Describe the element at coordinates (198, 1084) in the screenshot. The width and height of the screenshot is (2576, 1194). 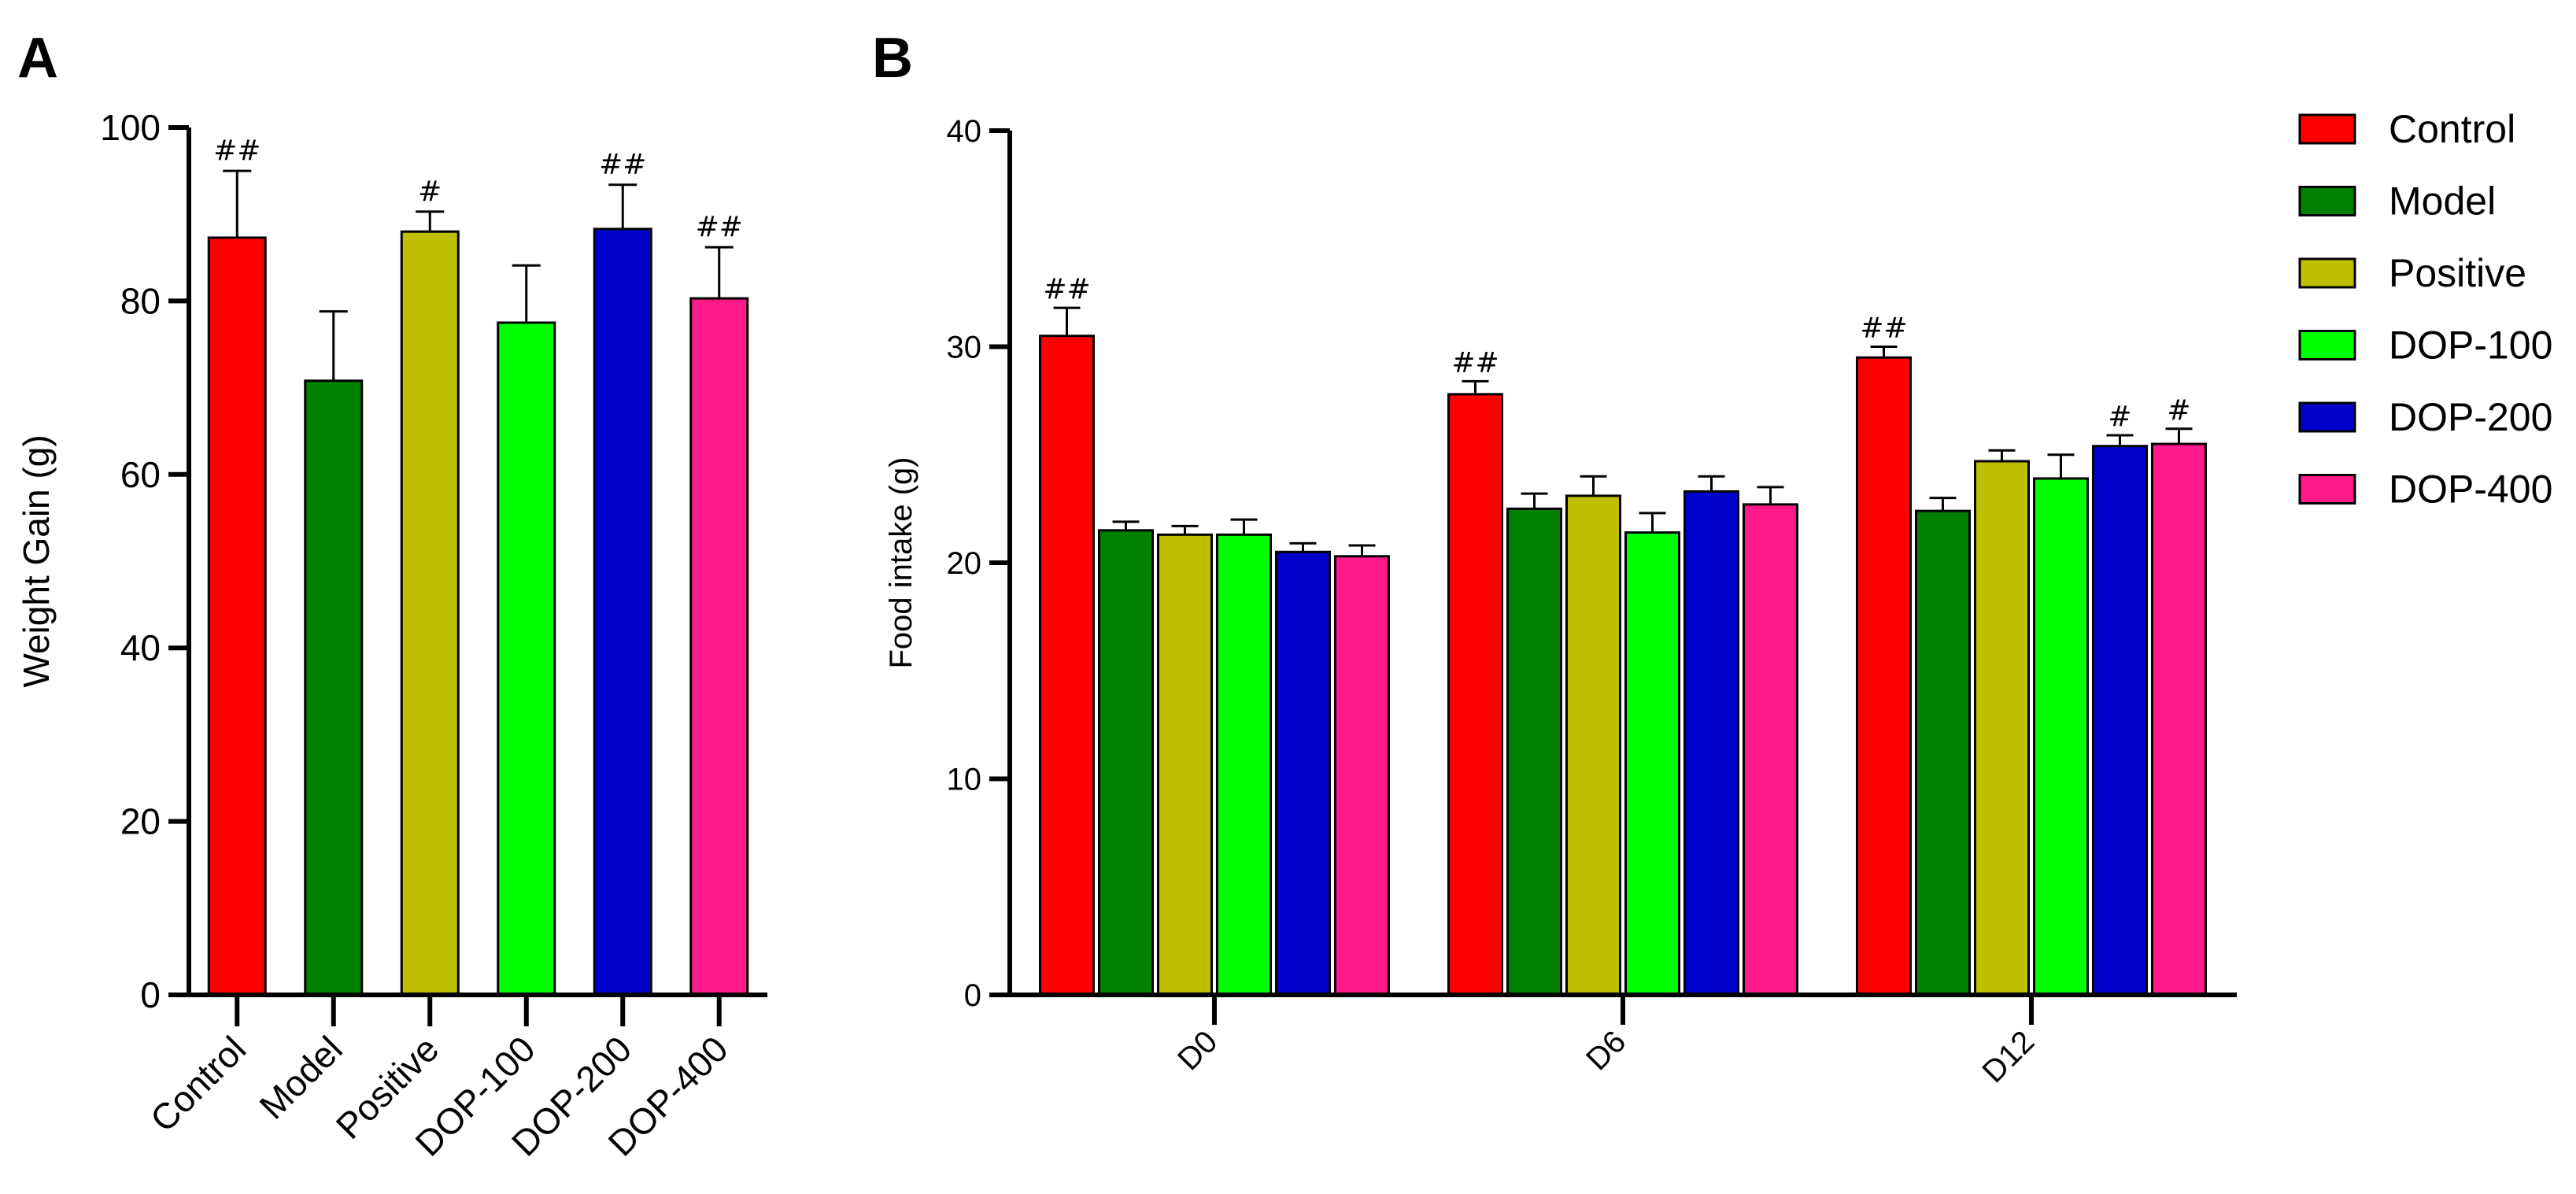
I see `x-tick-label-a: Control` at that location.